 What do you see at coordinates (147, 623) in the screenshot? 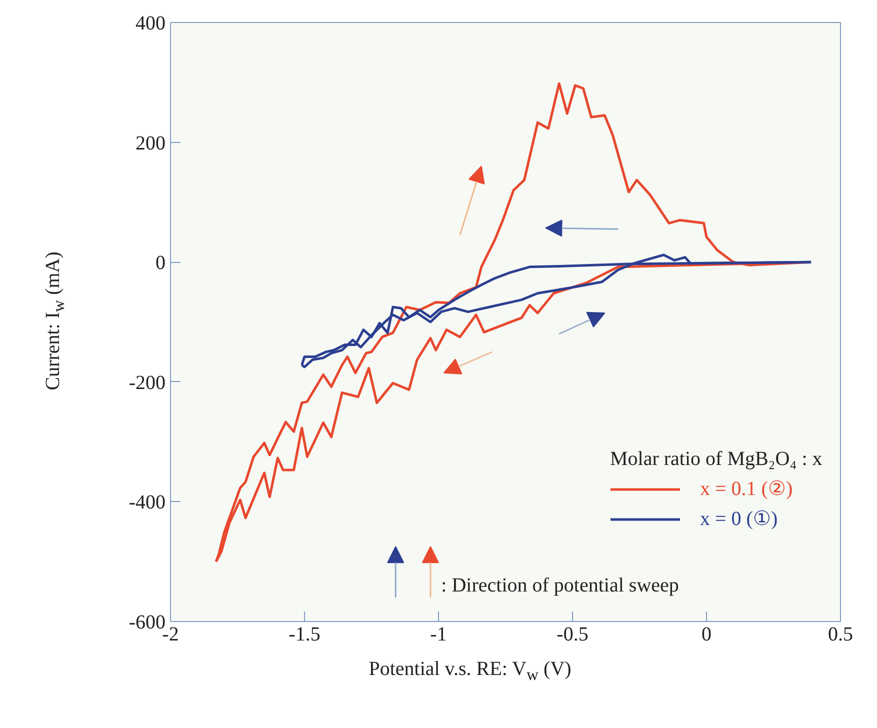
I see `y-tick-label: -600` at bounding box center [147, 623].